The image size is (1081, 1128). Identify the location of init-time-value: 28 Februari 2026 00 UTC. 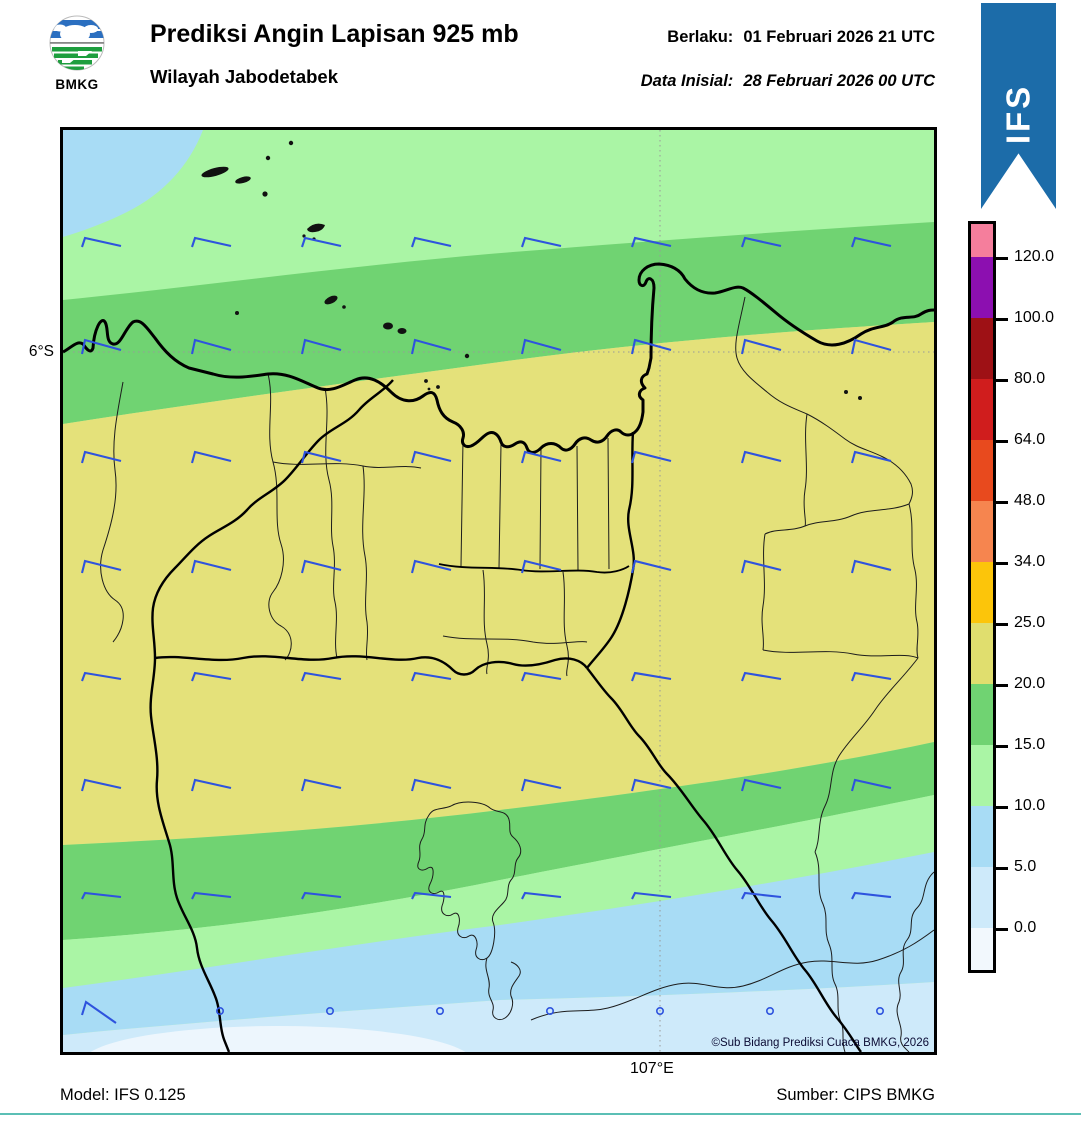
(839, 81).